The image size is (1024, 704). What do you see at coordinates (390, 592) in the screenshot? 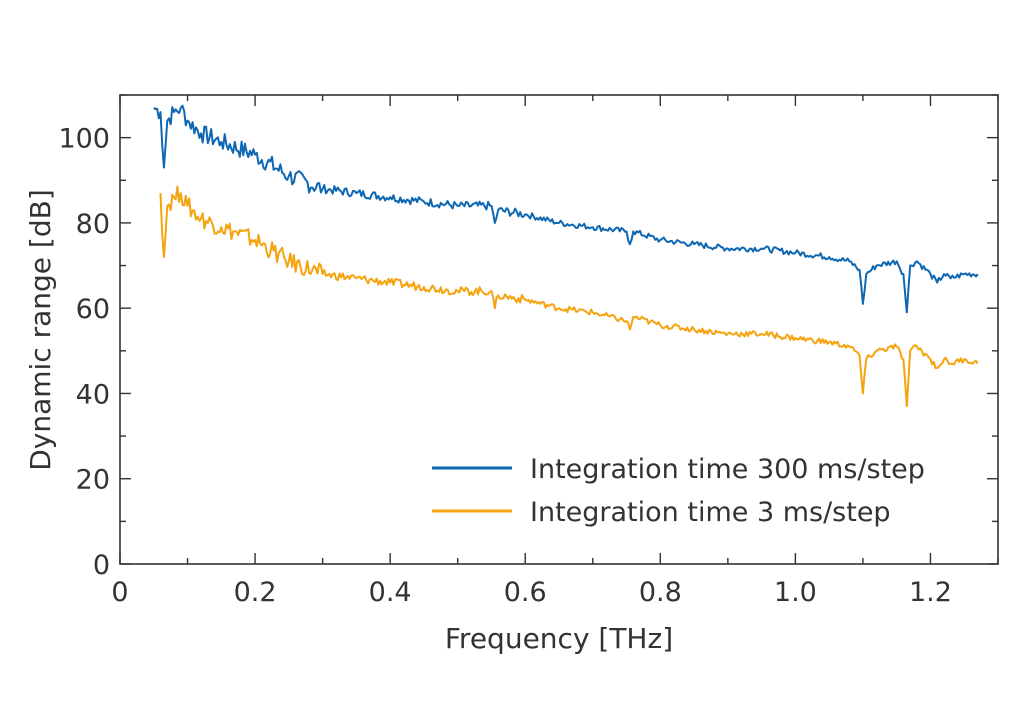
I see `x-tick-label: 0.4` at bounding box center [390, 592].